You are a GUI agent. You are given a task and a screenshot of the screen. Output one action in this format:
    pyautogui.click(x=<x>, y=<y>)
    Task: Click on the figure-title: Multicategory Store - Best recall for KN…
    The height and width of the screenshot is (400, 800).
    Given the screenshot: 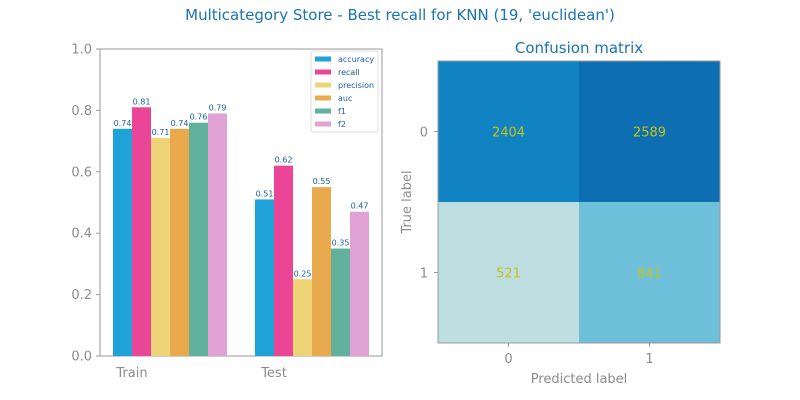 What is the action you would take?
    pyautogui.click(x=400, y=15)
    